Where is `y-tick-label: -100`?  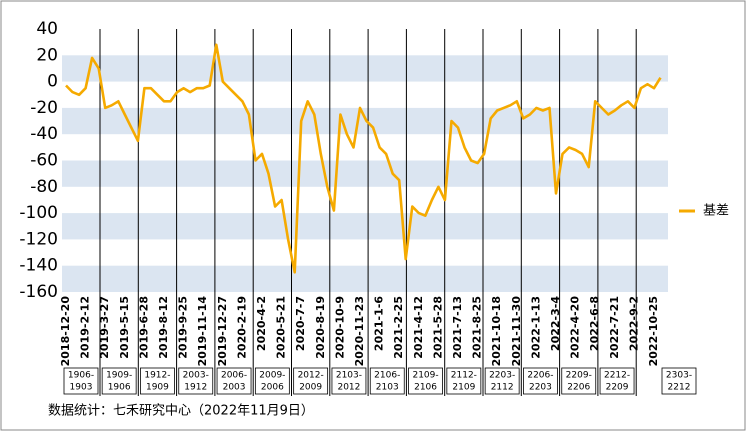
y-tick-label: -100 is located at coordinates (38, 213).